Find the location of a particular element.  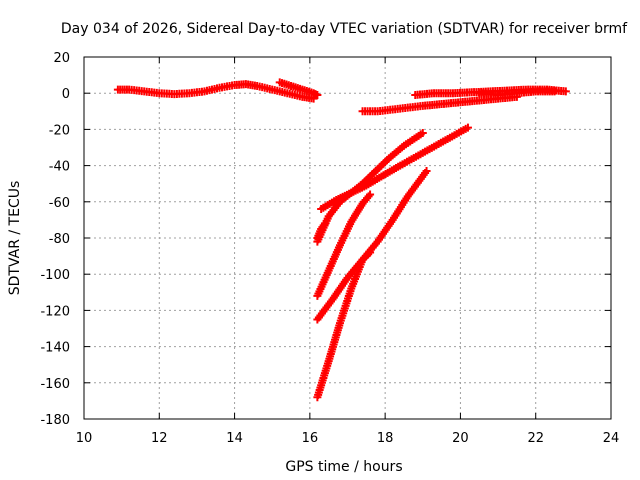

y-tick-label: -40 is located at coordinates (59, 167).